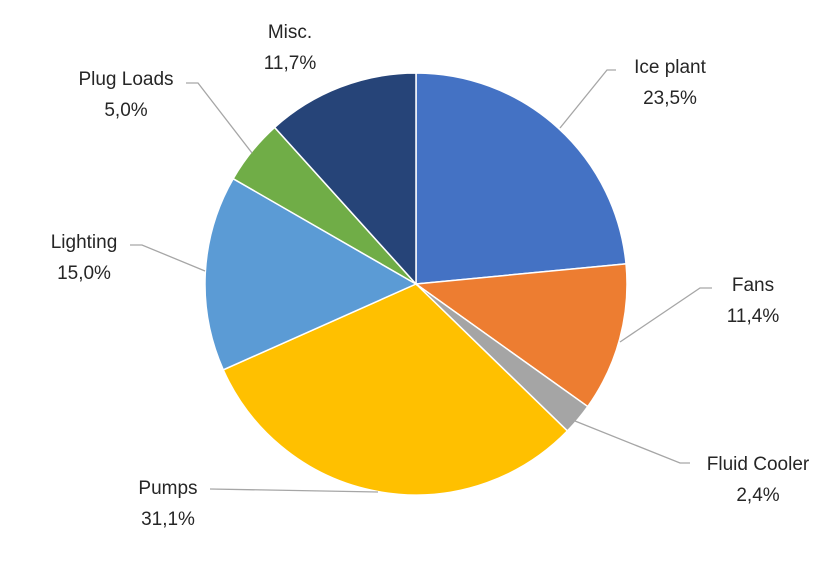  I want to click on slice-value-label: 23,5%, so click(670, 98).